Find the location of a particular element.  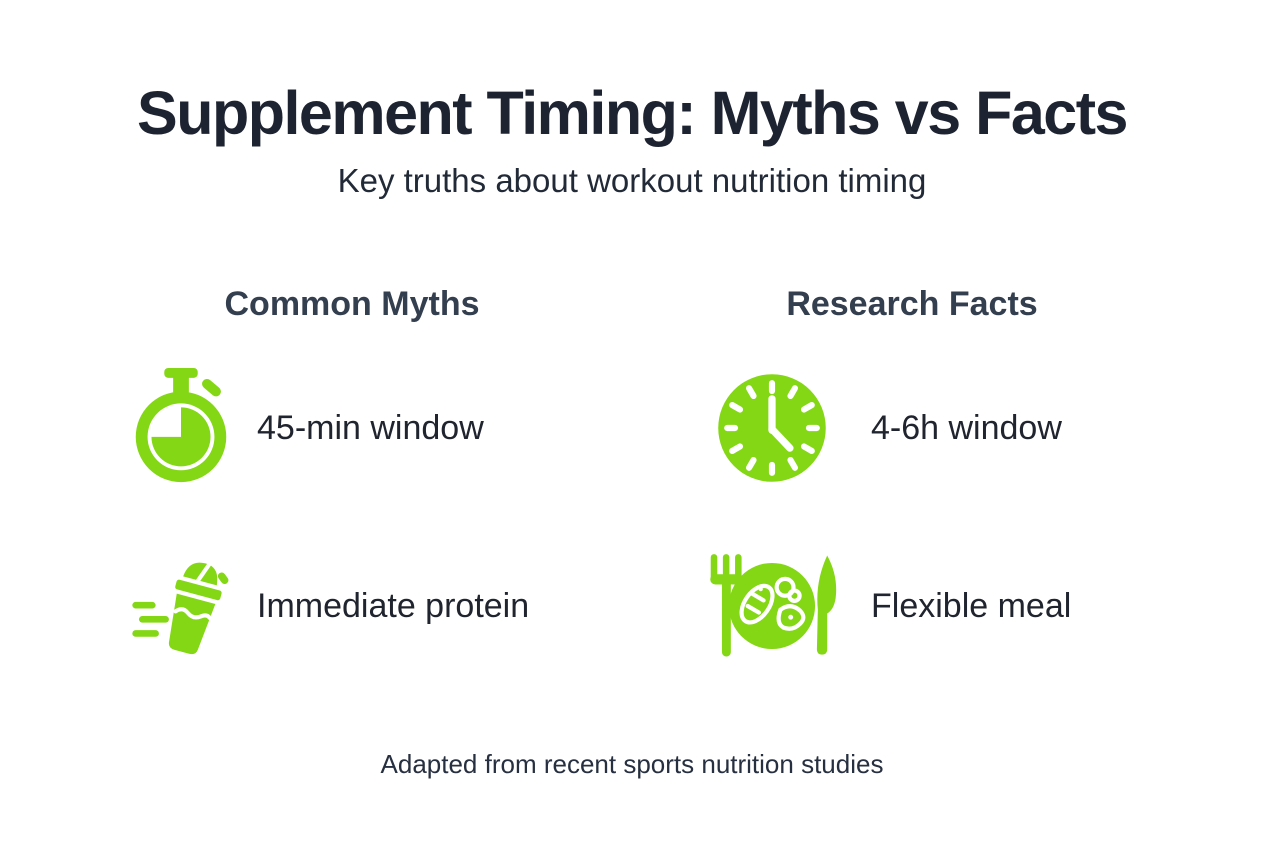

page-title: Supplement Timing: Myths vs Facts is located at coordinates (632, 113).